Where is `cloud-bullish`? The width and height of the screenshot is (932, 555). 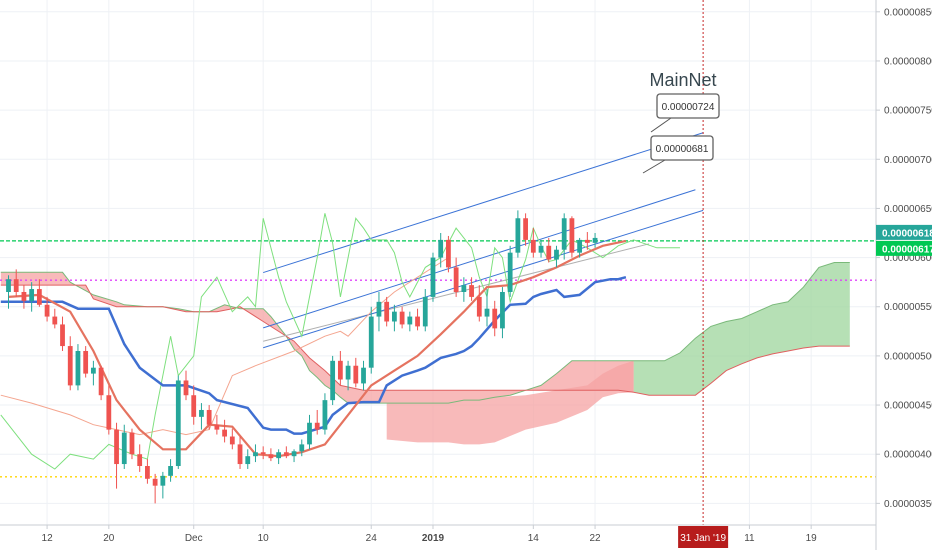 cloud-bullish is located at coordinates (741, 329).